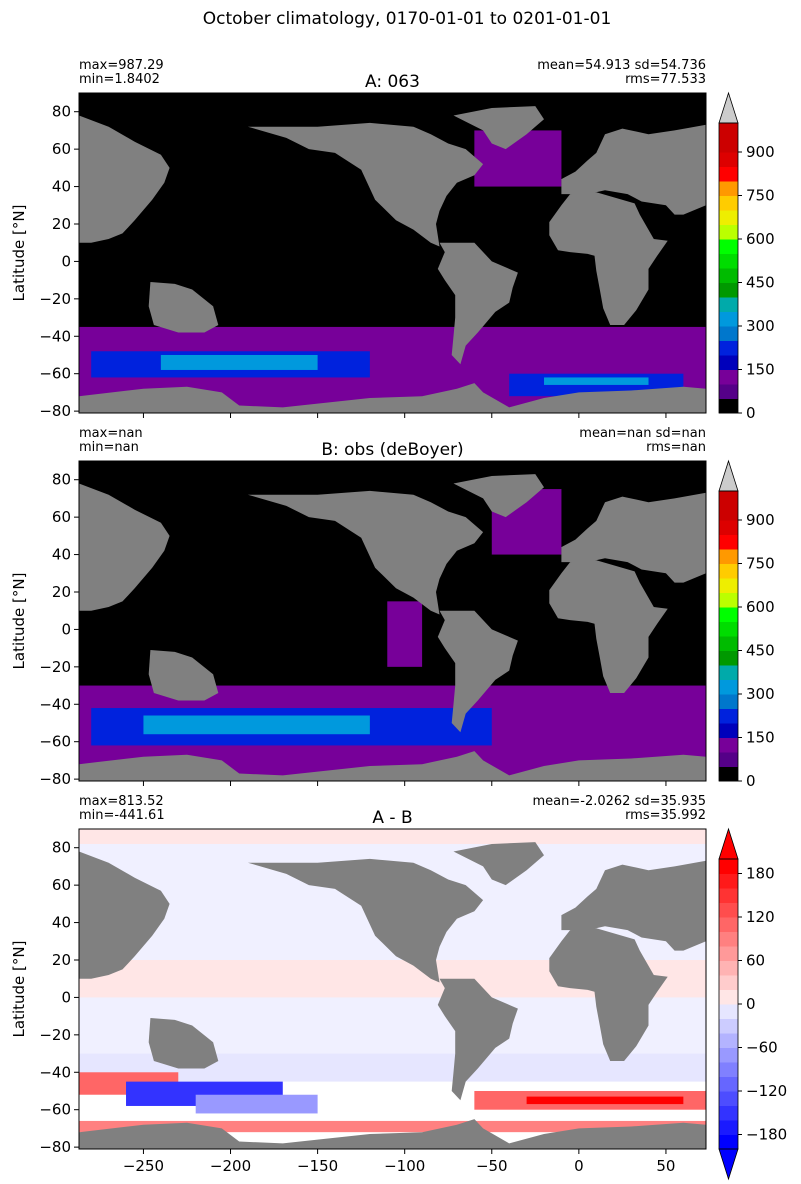 The image size is (801, 1184). What do you see at coordinates (633, 905) in the screenshot?
I see `land-europe-asia-east` at bounding box center [633, 905].